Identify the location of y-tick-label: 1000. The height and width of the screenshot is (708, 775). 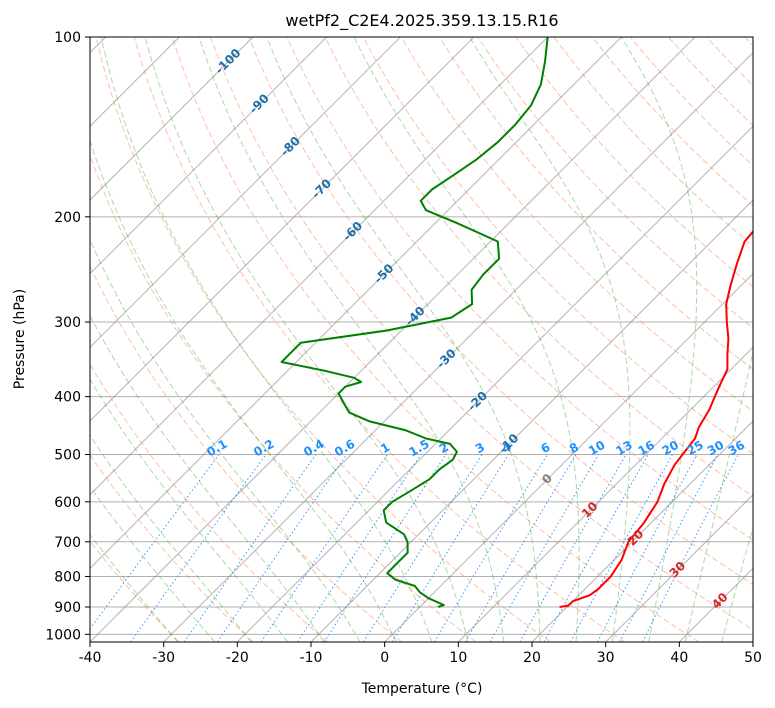
(63, 635).